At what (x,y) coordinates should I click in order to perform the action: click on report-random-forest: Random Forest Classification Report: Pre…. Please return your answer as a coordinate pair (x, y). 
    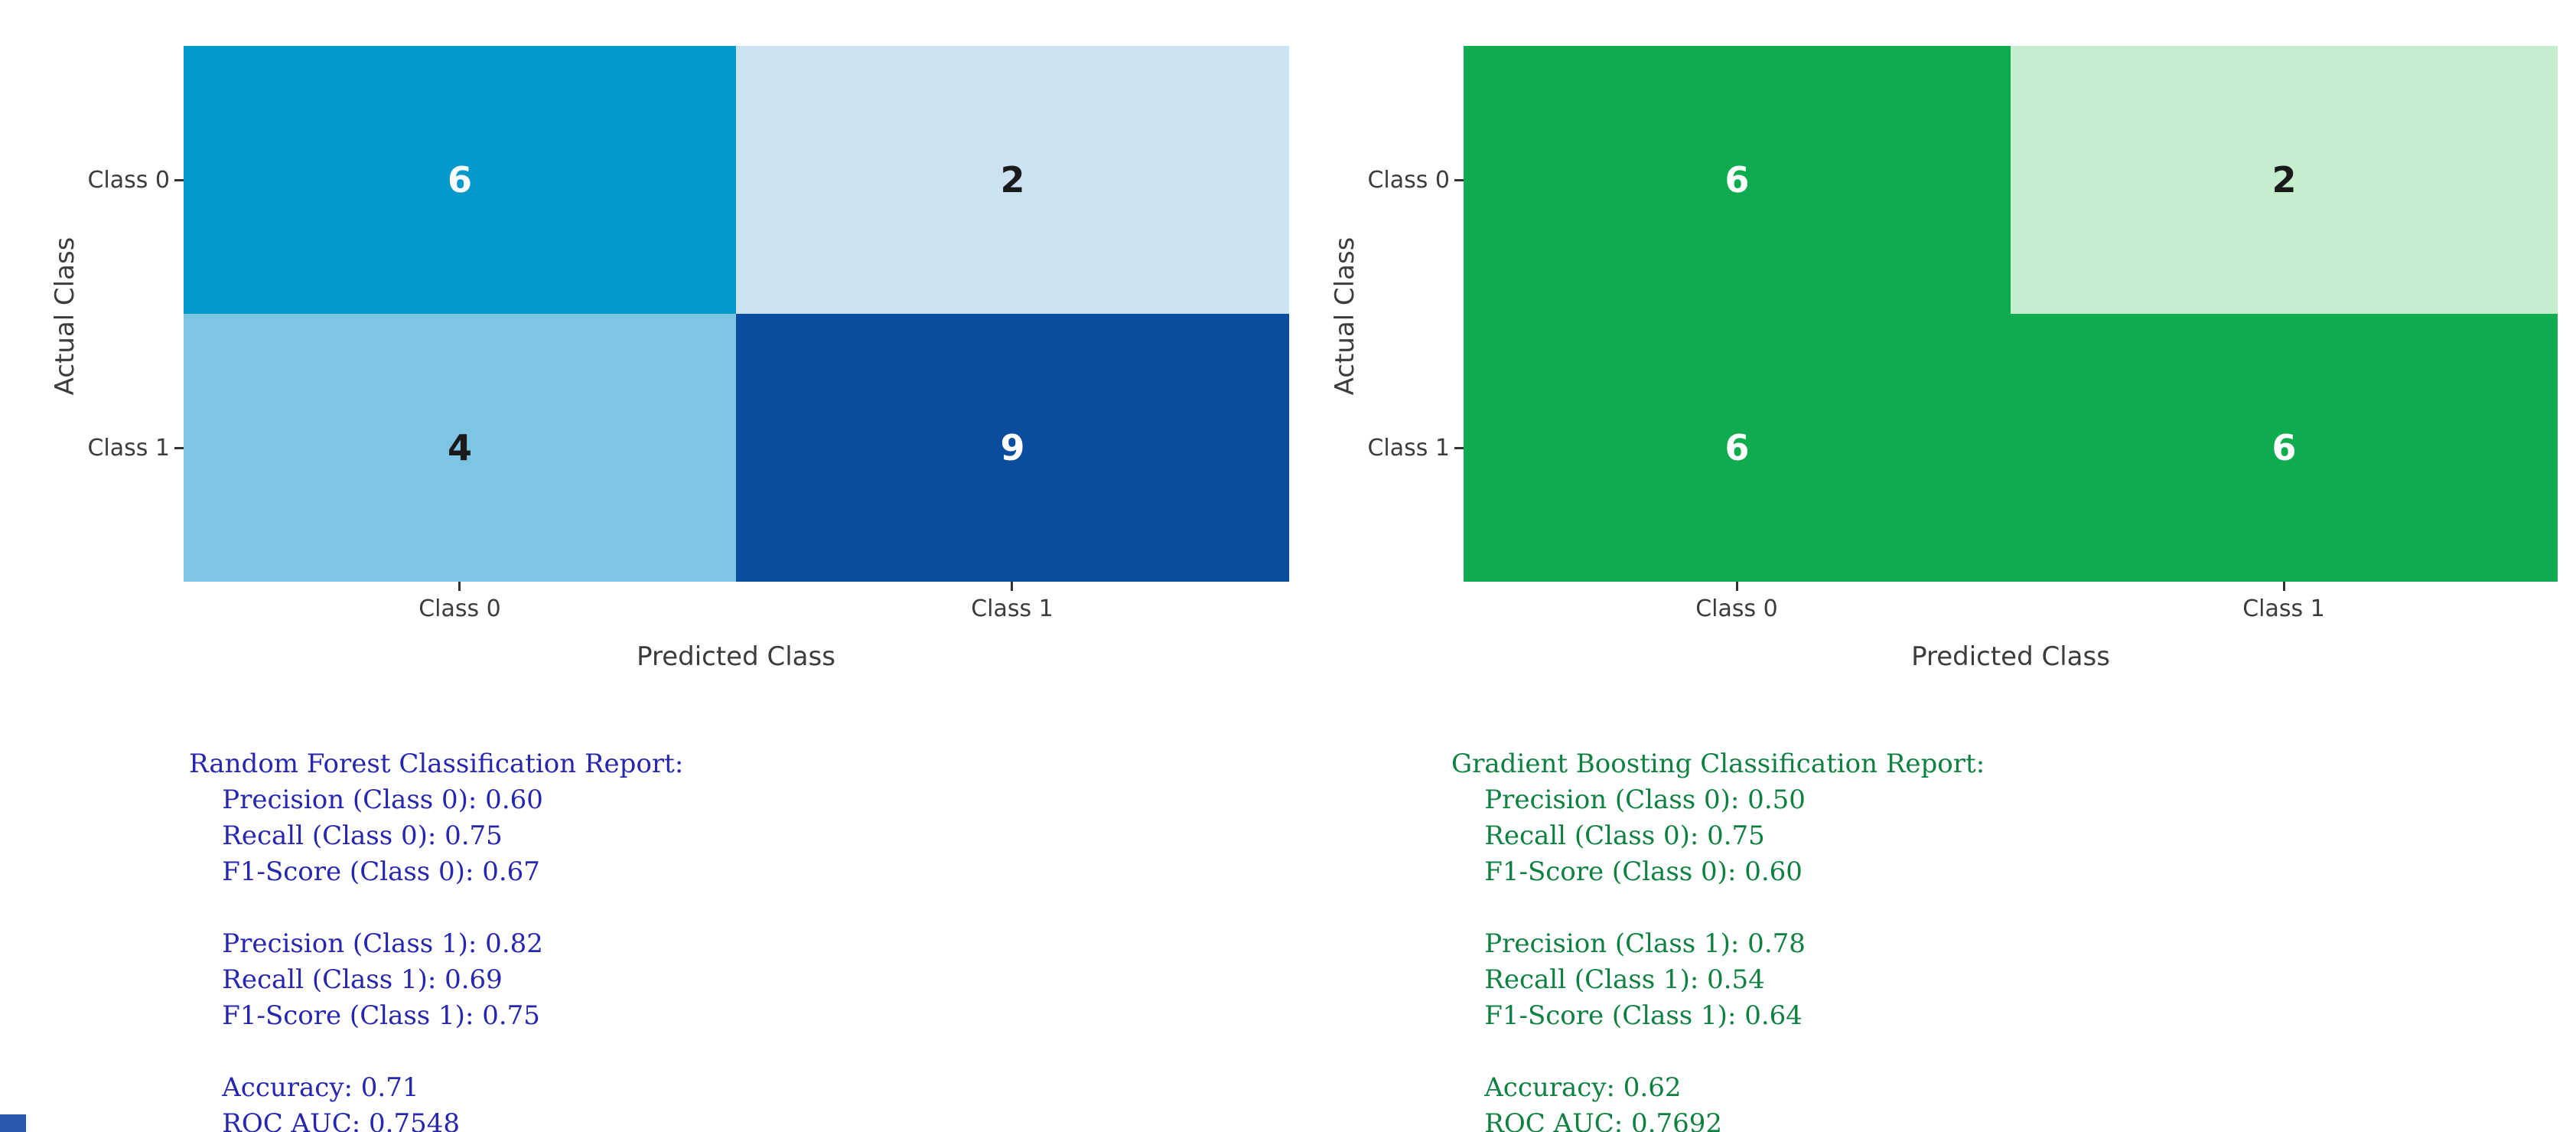
    Looking at the image, I should click on (437, 940).